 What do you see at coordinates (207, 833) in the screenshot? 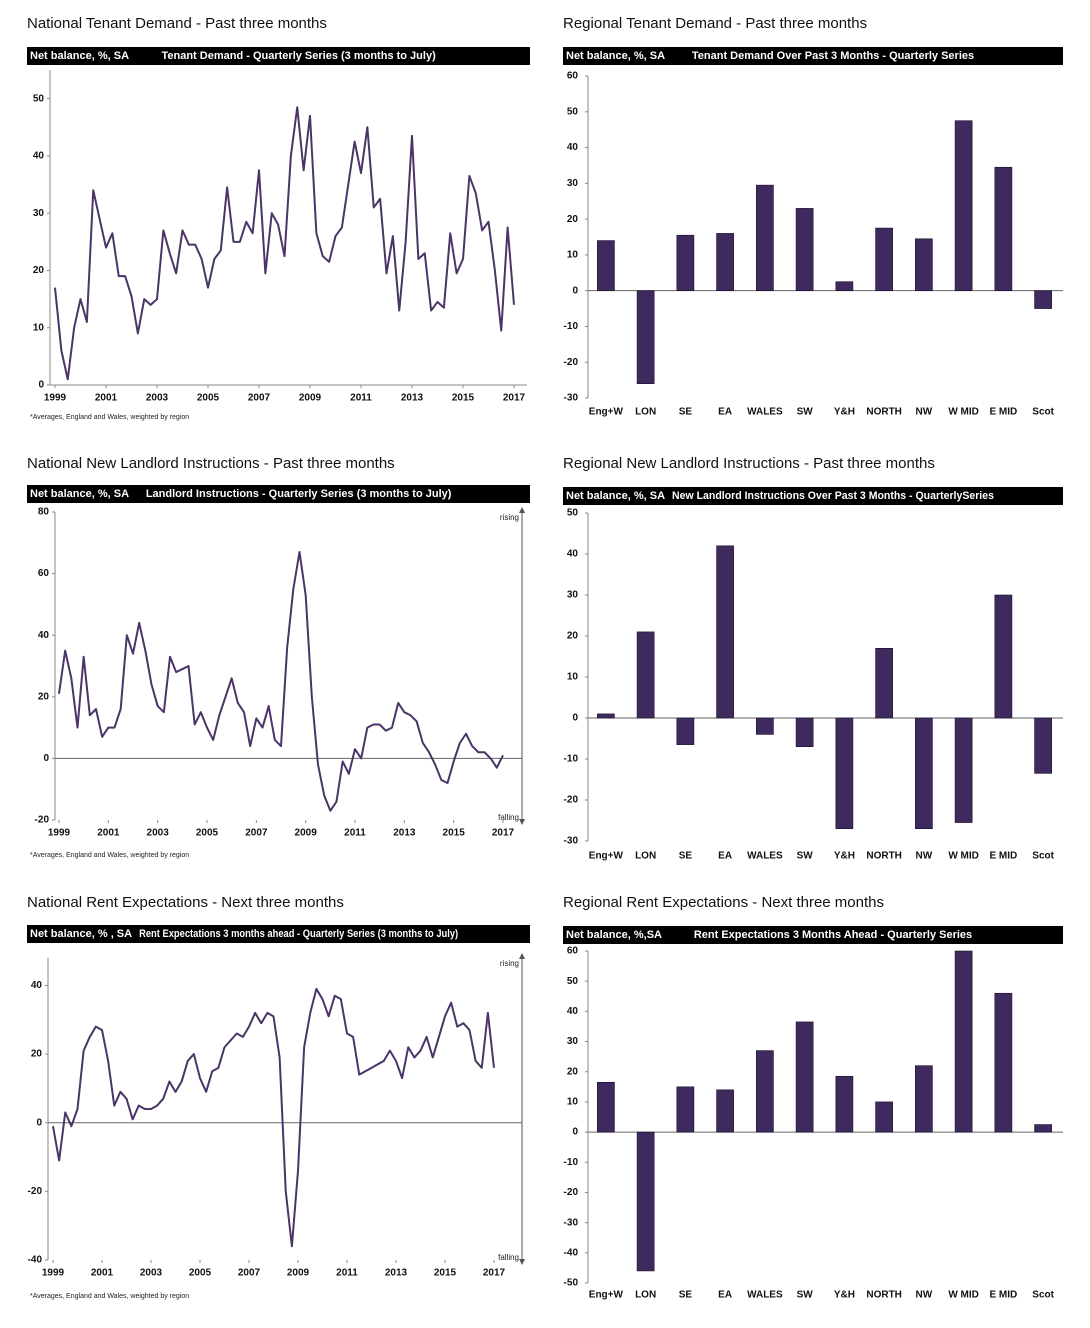
I see `x-tick-label: 2005` at bounding box center [207, 833].